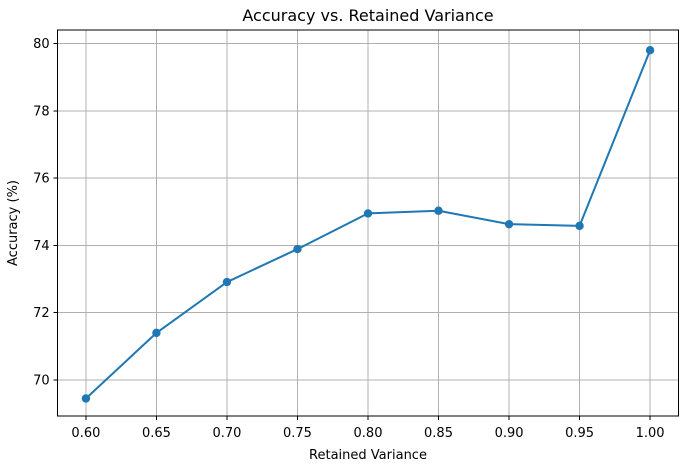 Image resolution: width=686 pixels, height=470 pixels. I want to click on x-axis-label: Retained Variance, so click(368, 455).